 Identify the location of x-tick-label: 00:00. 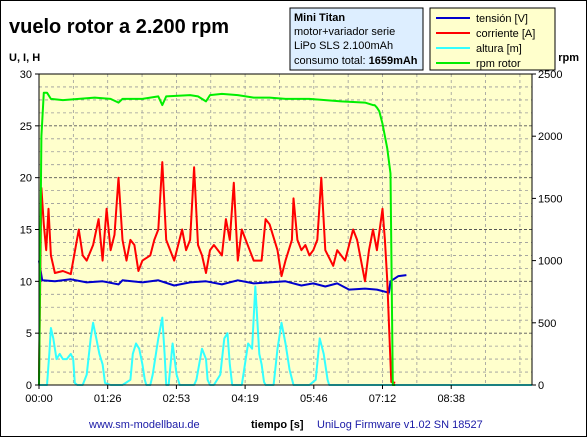
(39, 399).